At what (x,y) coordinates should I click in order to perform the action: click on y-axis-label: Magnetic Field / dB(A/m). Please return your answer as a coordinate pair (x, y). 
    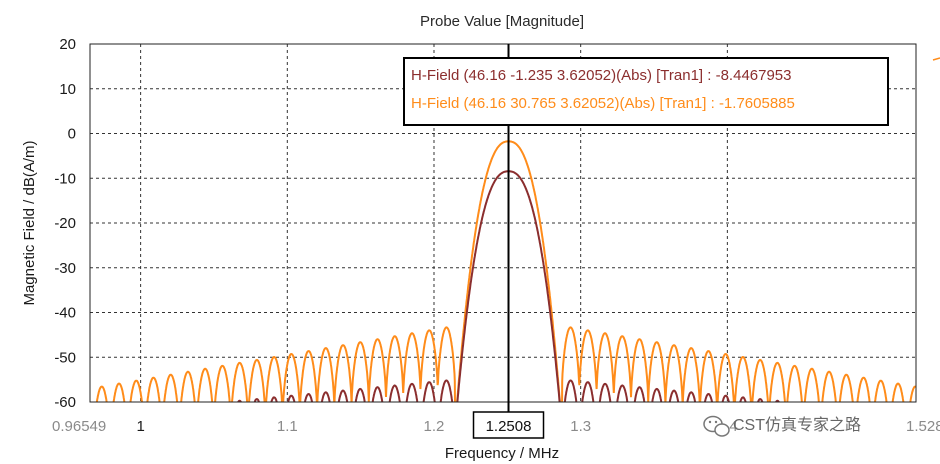
    Looking at the image, I should click on (29, 222).